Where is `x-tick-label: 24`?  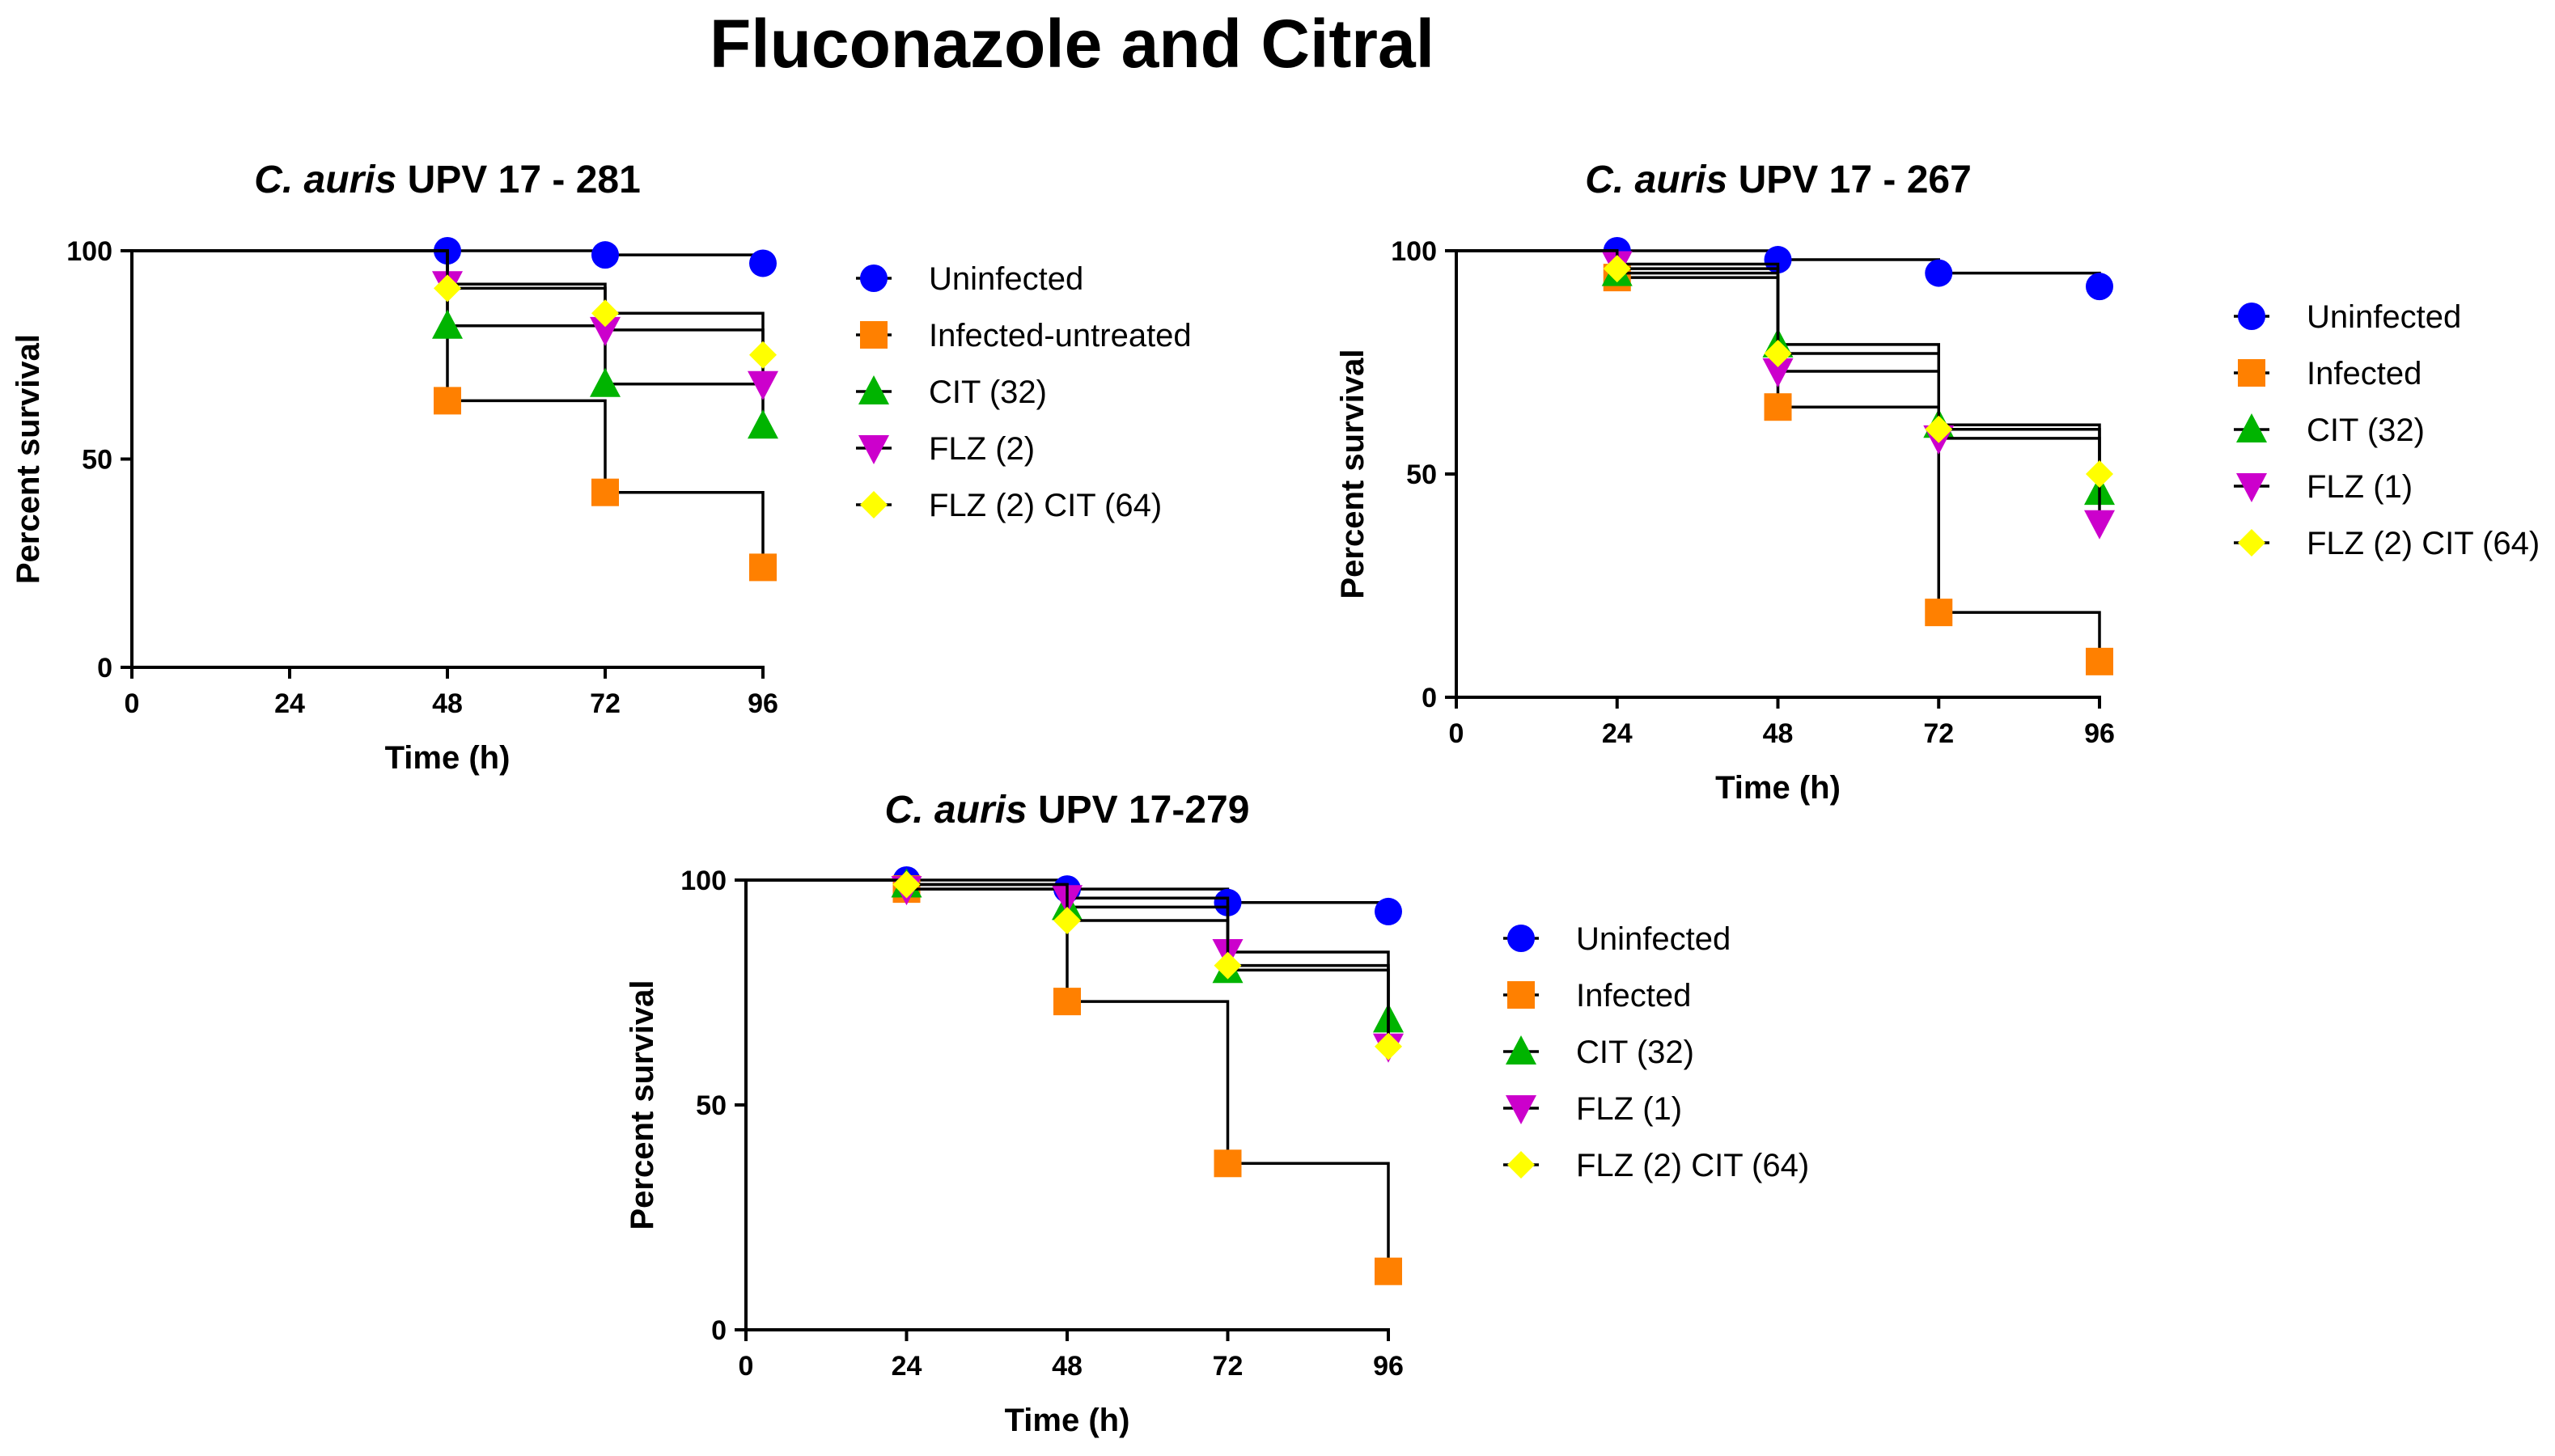
x-tick-label: 24 is located at coordinates (907, 1366).